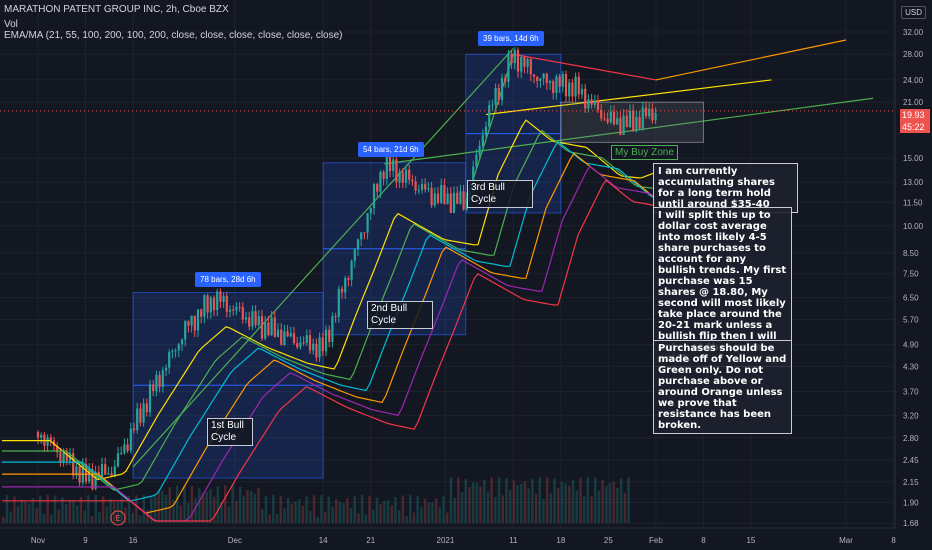 This screenshot has height=550, width=932. I want to click on cycle-label-1: 1st Bull Cycle, so click(230, 432).